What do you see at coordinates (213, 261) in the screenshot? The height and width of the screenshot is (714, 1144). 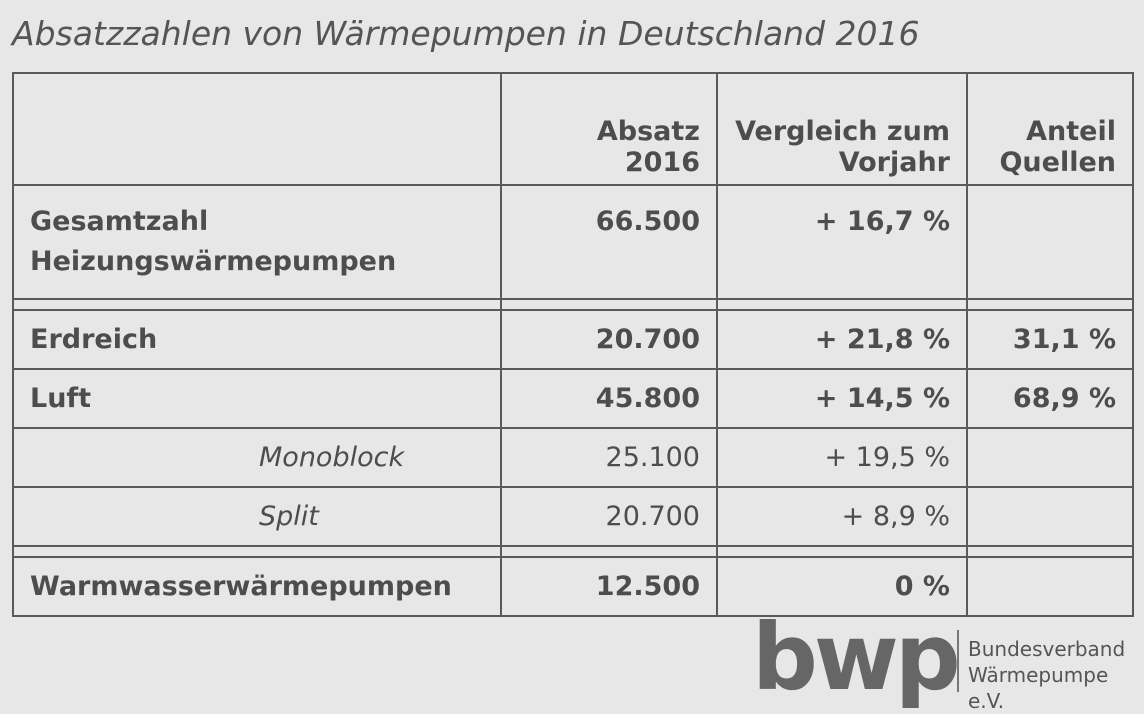 I see `cell-line: Heizungswärmepumpen` at bounding box center [213, 261].